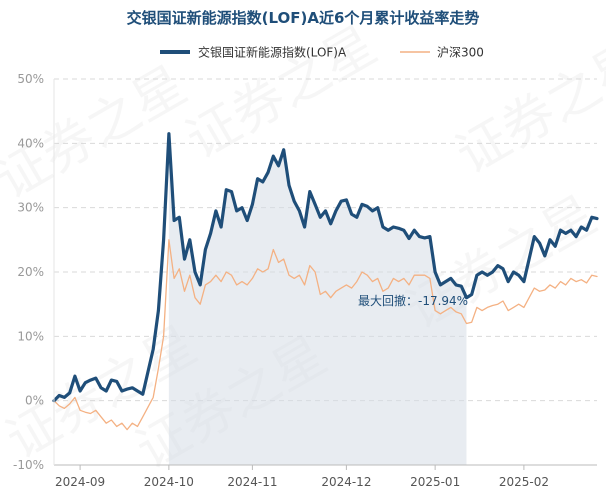  What do you see at coordinates (169, 482) in the screenshot?
I see `x-tick-label: 2024-10` at bounding box center [169, 482].